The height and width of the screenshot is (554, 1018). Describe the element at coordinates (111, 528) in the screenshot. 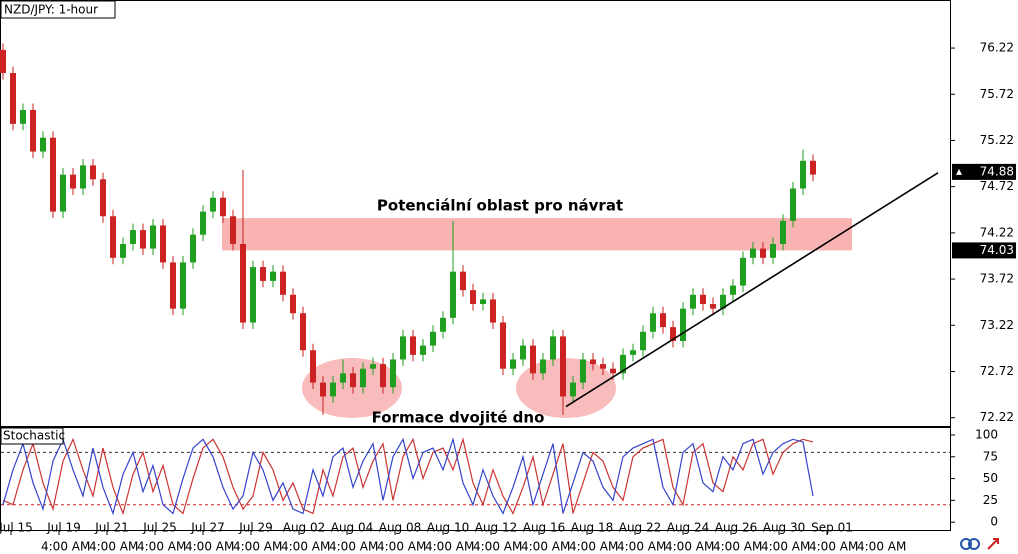

I see `x-tick-label: Jul 21` at that location.